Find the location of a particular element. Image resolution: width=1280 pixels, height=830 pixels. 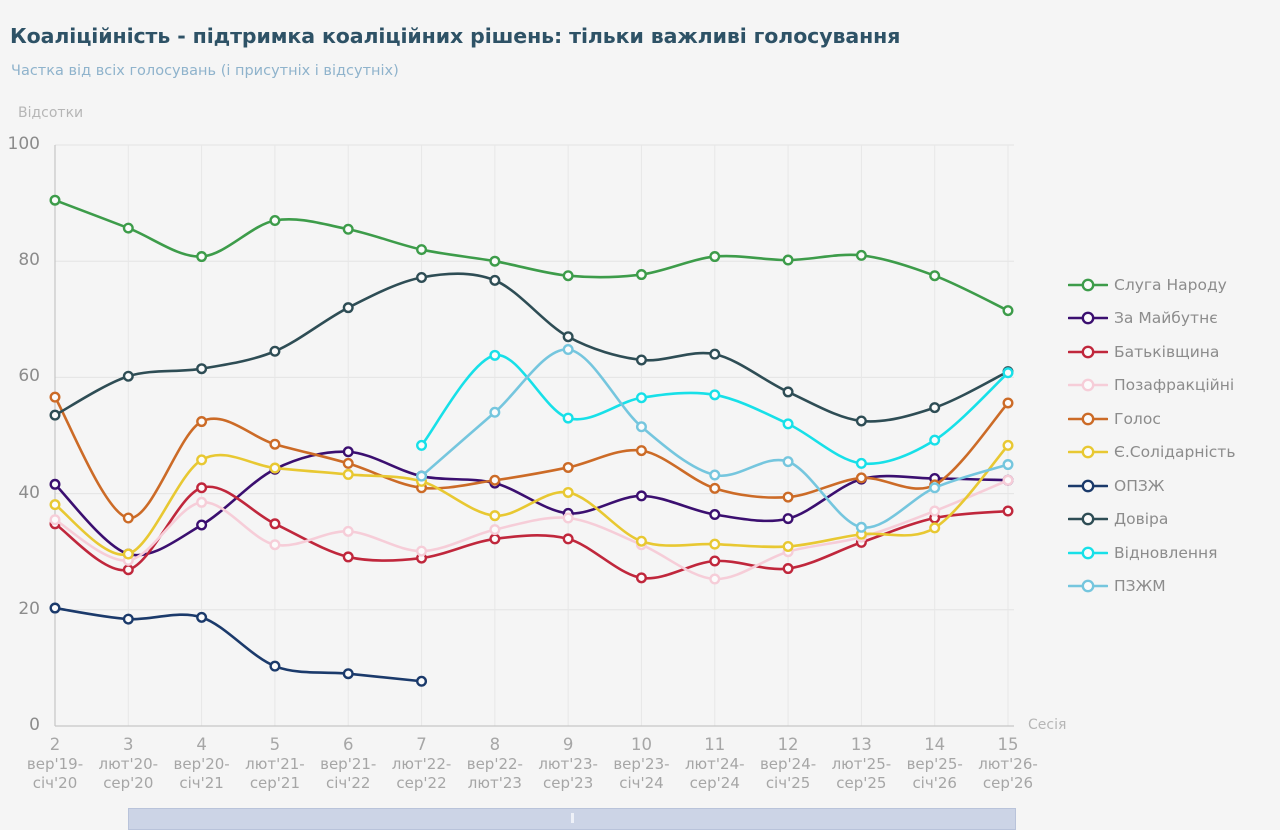

legend-item-9: ПЗЖМ is located at coordinates (1151, 587).